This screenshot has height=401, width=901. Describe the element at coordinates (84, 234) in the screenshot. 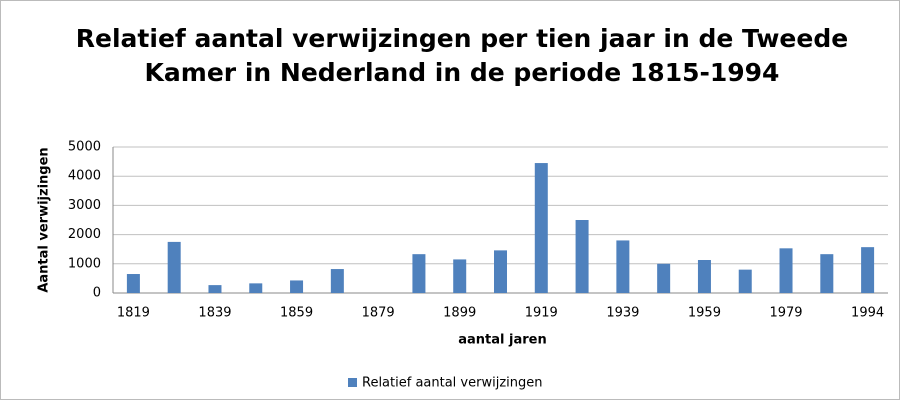

I see `y-tick-label: 2000` at that location.